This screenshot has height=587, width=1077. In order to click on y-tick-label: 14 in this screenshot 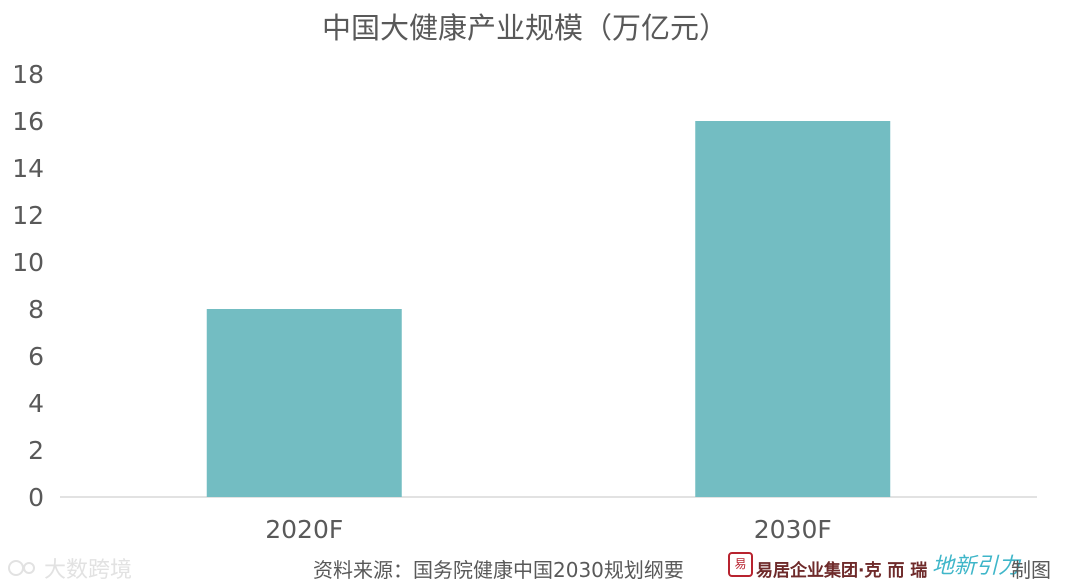, I will do `click(28, 168)`.